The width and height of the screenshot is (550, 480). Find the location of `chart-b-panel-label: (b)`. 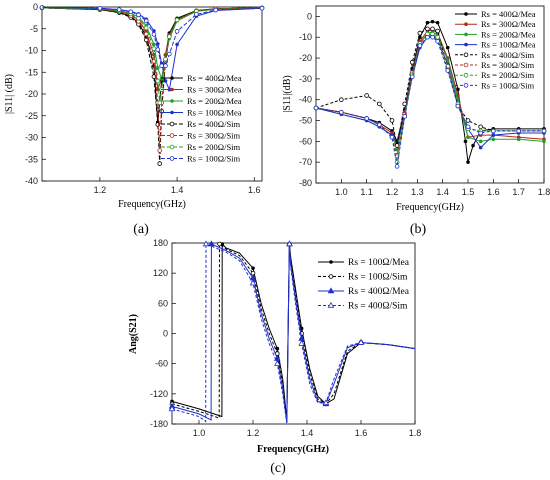

chart-b-panel-label: (b) is located at coordinates (418, 229).